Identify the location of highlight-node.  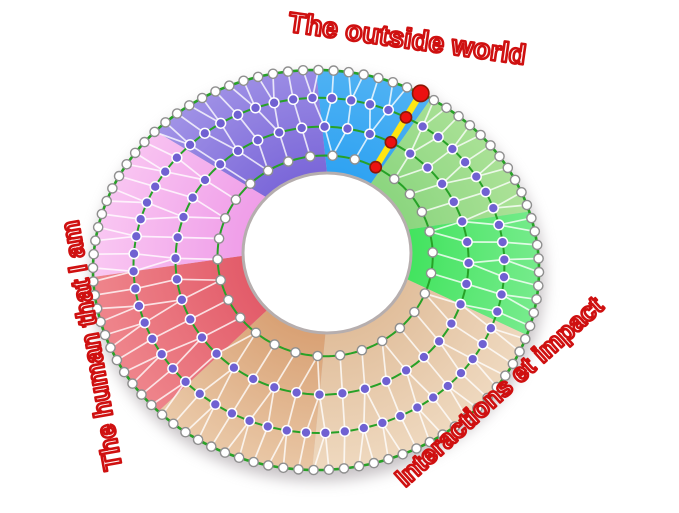
(391, 142).